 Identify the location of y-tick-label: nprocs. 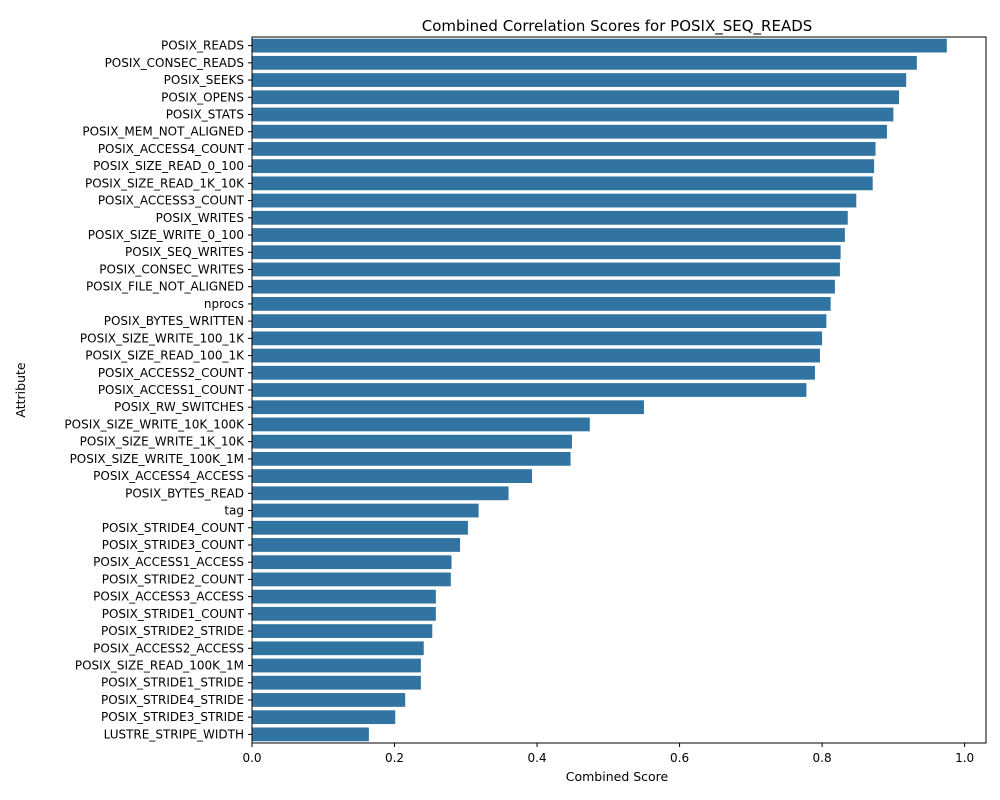
(224, 304).